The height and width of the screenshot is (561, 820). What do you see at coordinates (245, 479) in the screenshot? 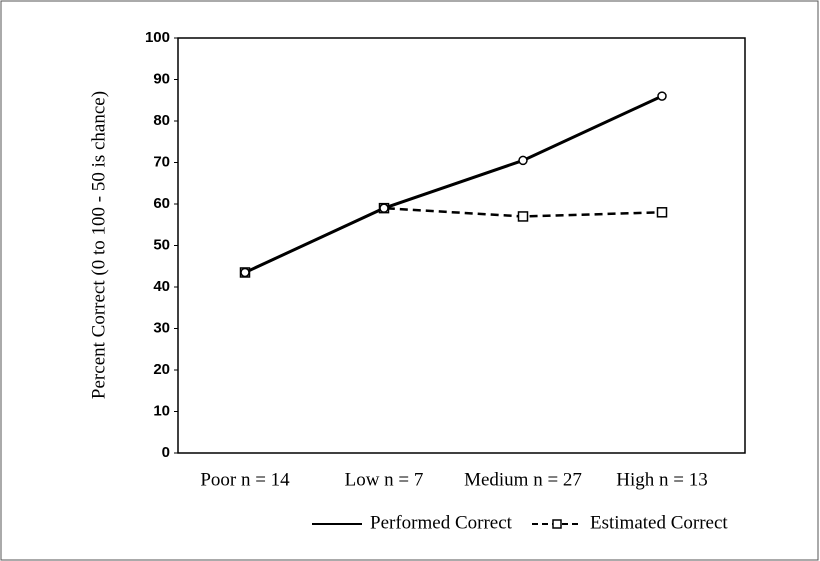
I see `x-tick-label: Poor n = 14` at bounding box center [245, 479].